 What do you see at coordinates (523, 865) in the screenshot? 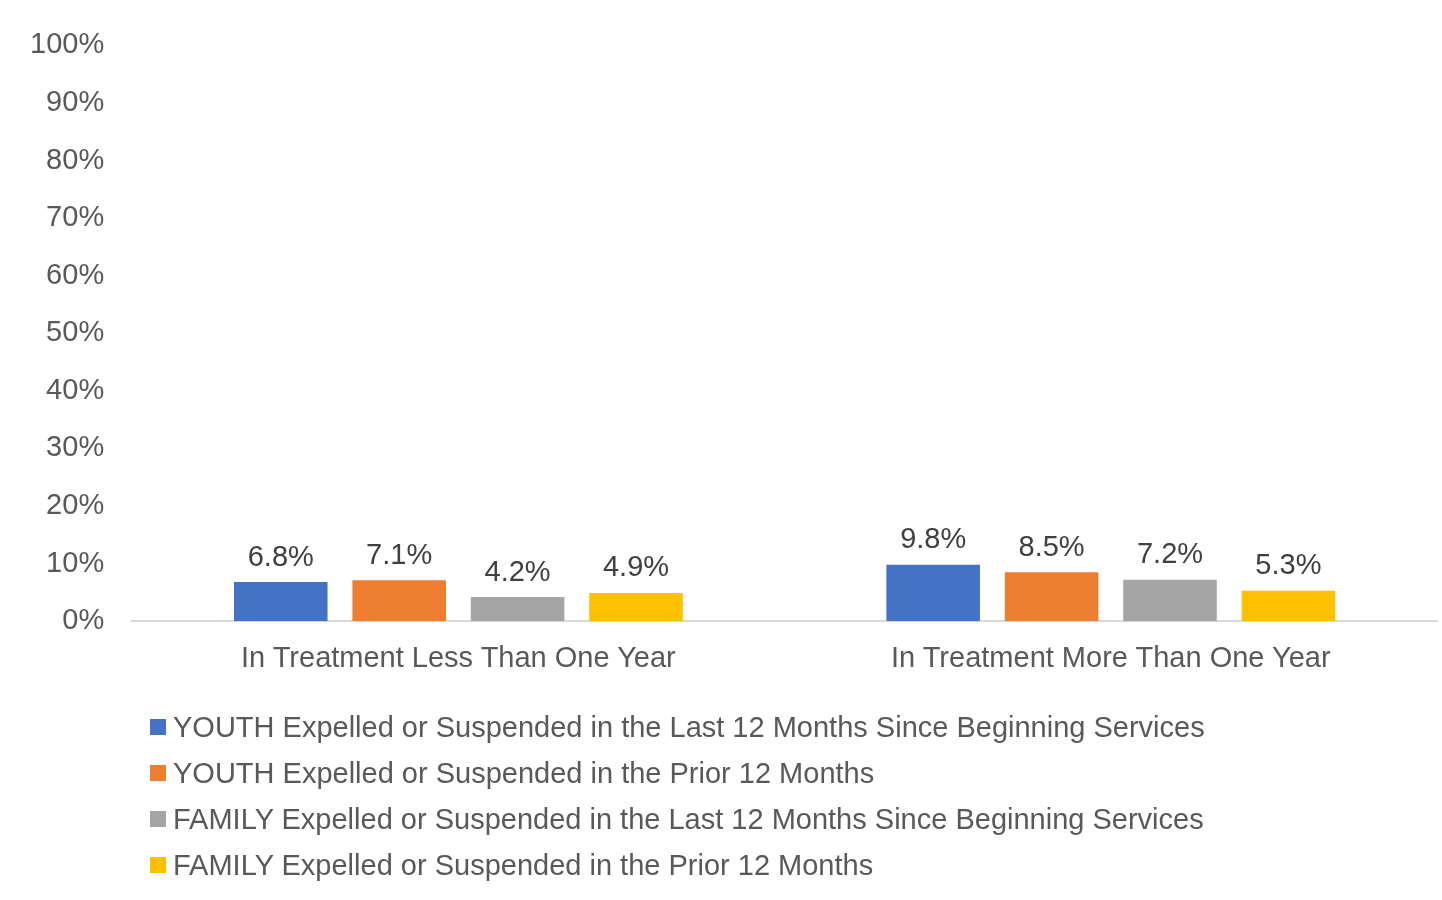
I see `legend-label: FAMILY Expelled or Suspended in the Prior 12 Months` at bounding box center [523, 865].